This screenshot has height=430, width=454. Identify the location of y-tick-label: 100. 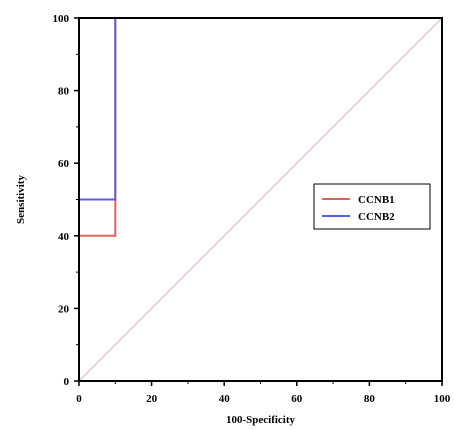
(61, 19).